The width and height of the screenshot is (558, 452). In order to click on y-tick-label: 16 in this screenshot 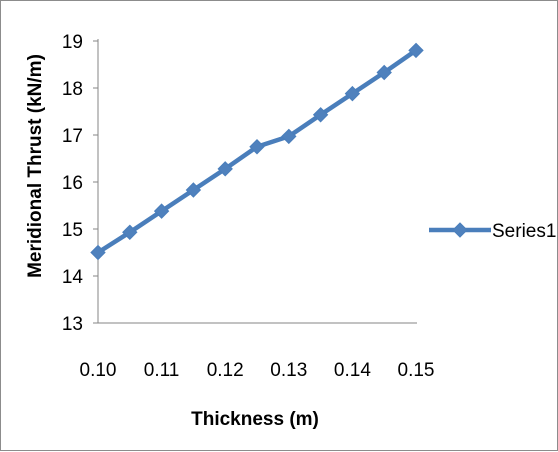, I will do `click(72, 183)`.